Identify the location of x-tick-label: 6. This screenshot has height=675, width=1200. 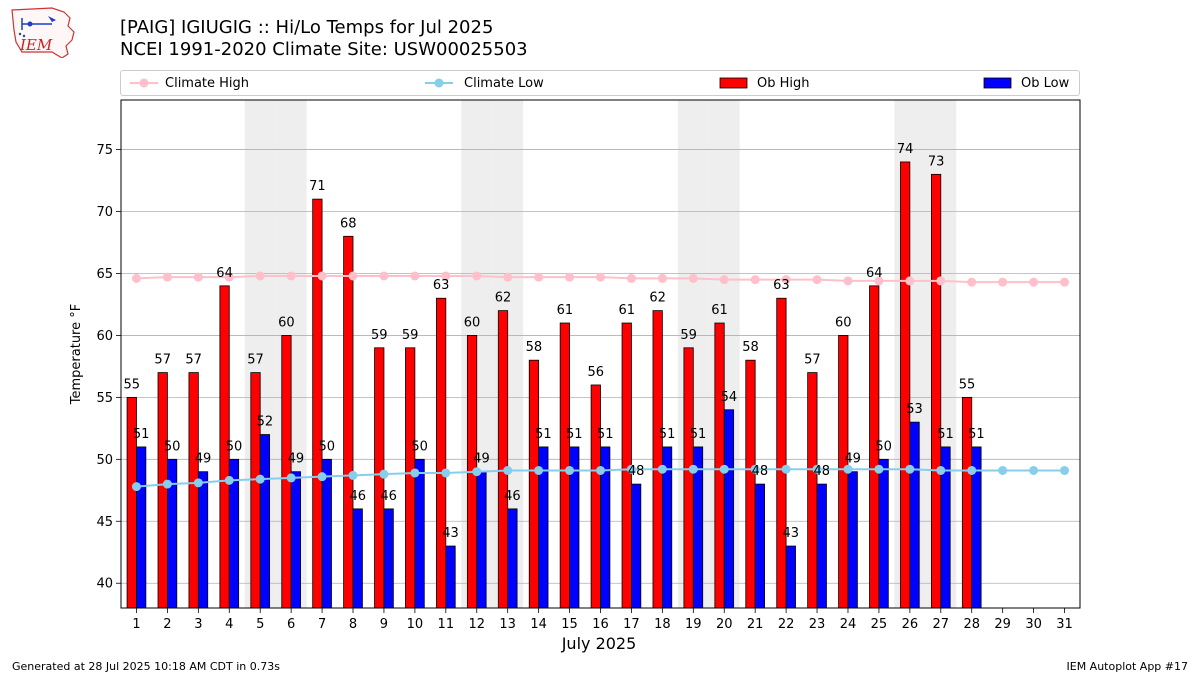
(291, 624).